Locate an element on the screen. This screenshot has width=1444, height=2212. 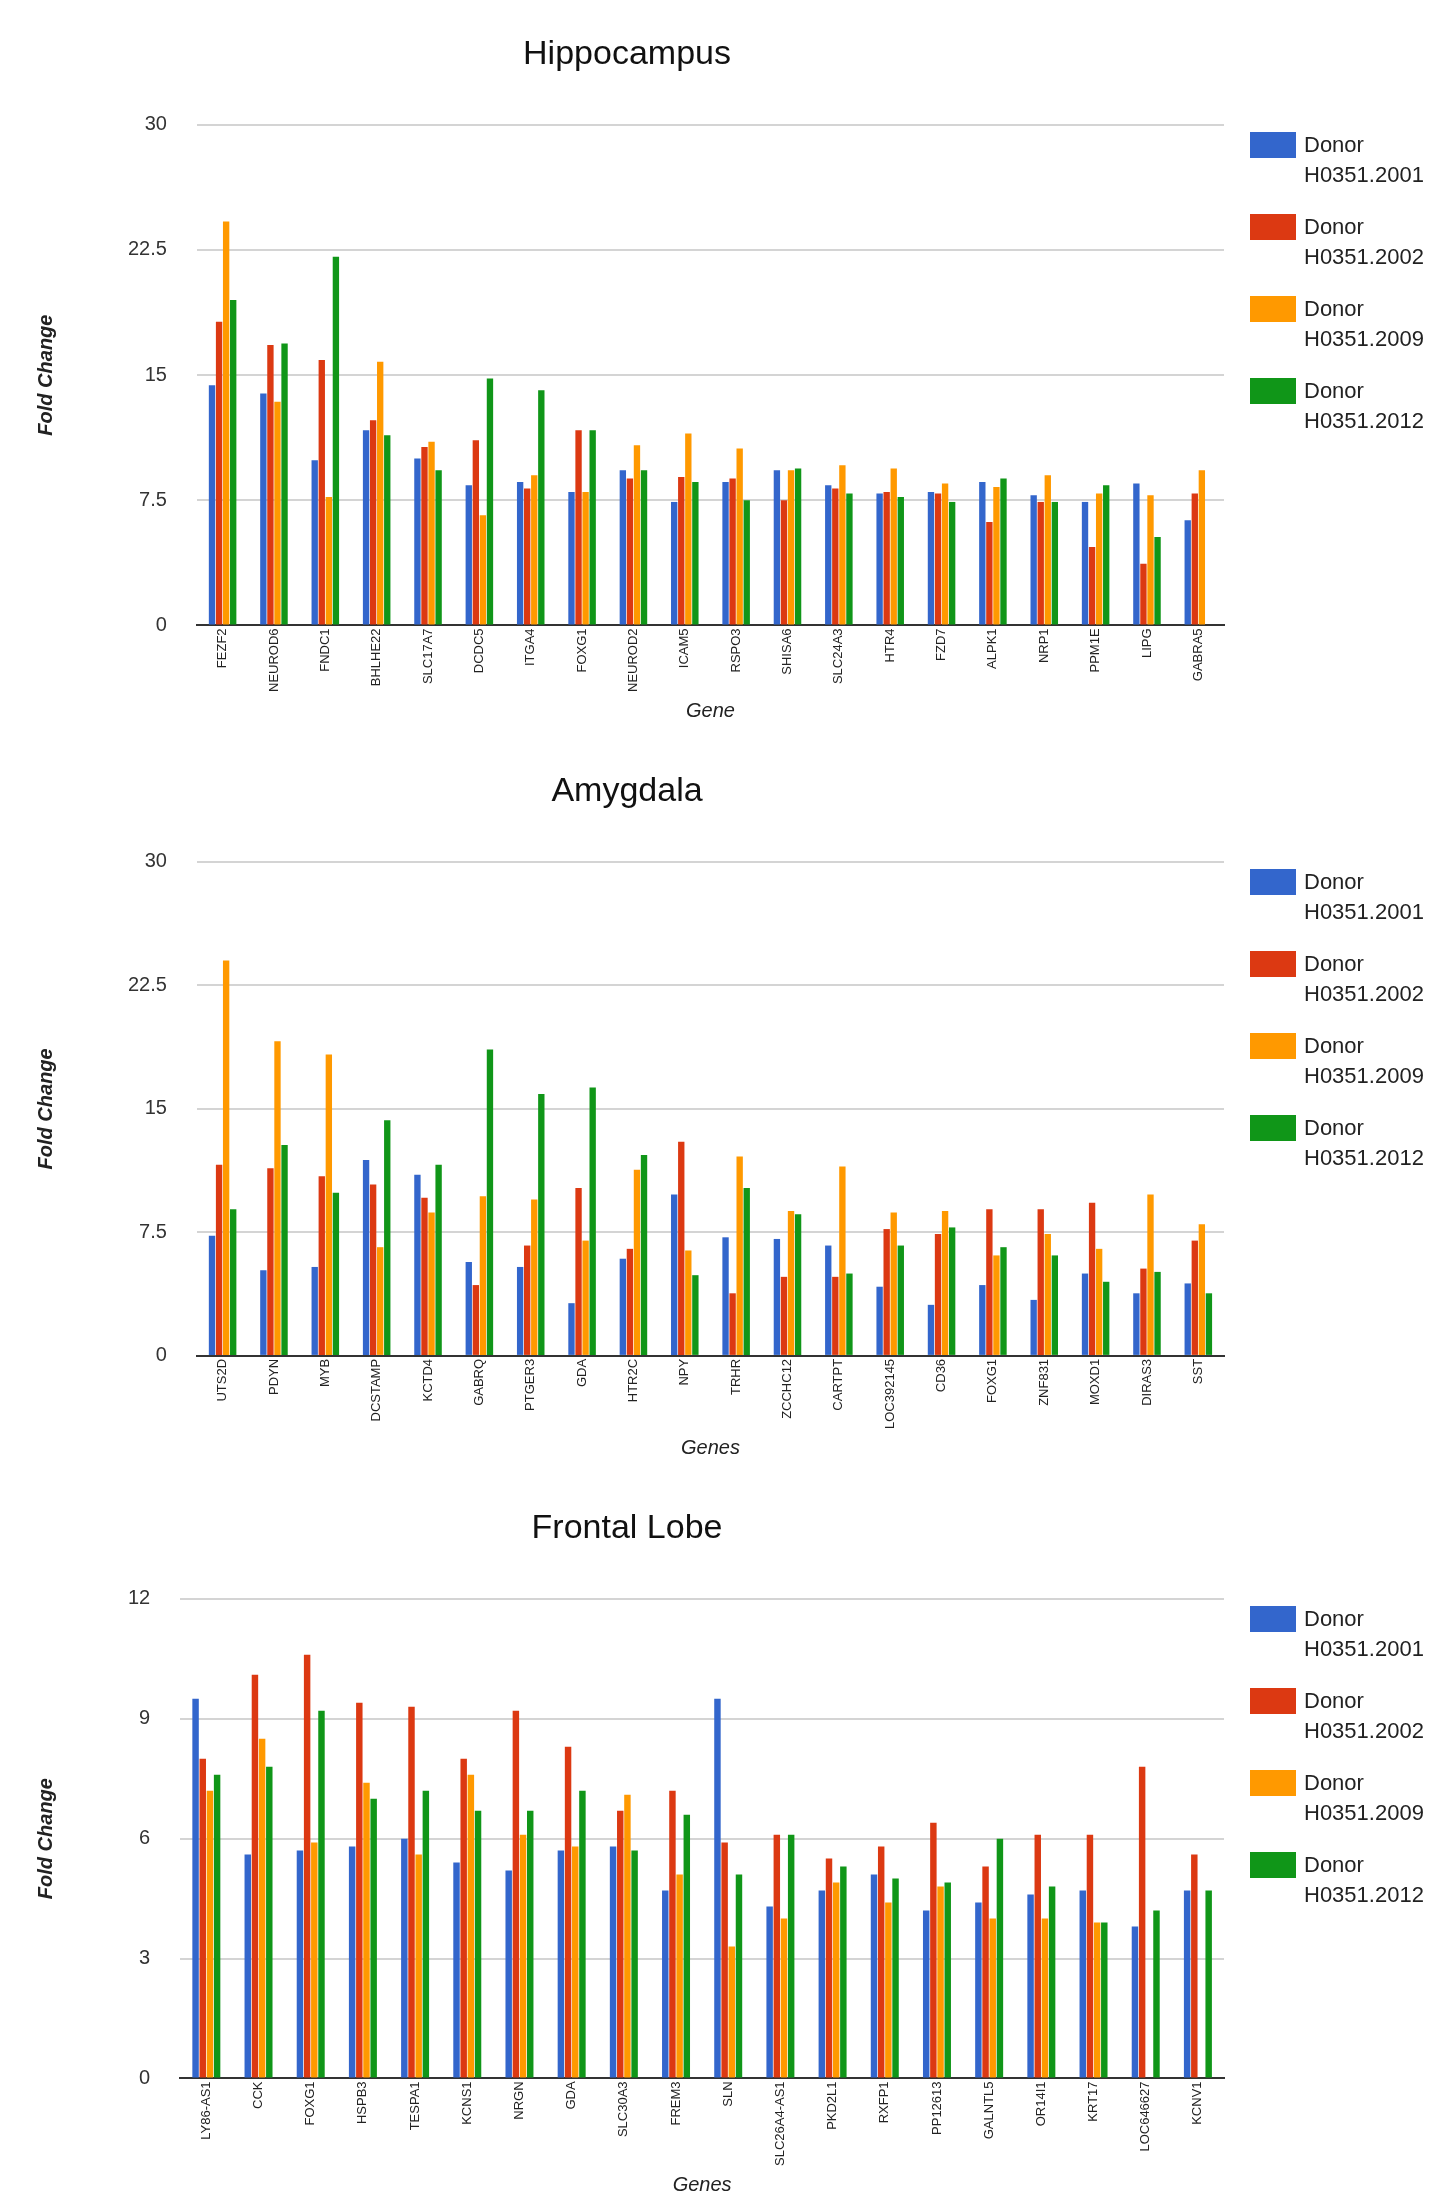
x-tick-label: PKD2L1 is located at coordinates (832, 2105).